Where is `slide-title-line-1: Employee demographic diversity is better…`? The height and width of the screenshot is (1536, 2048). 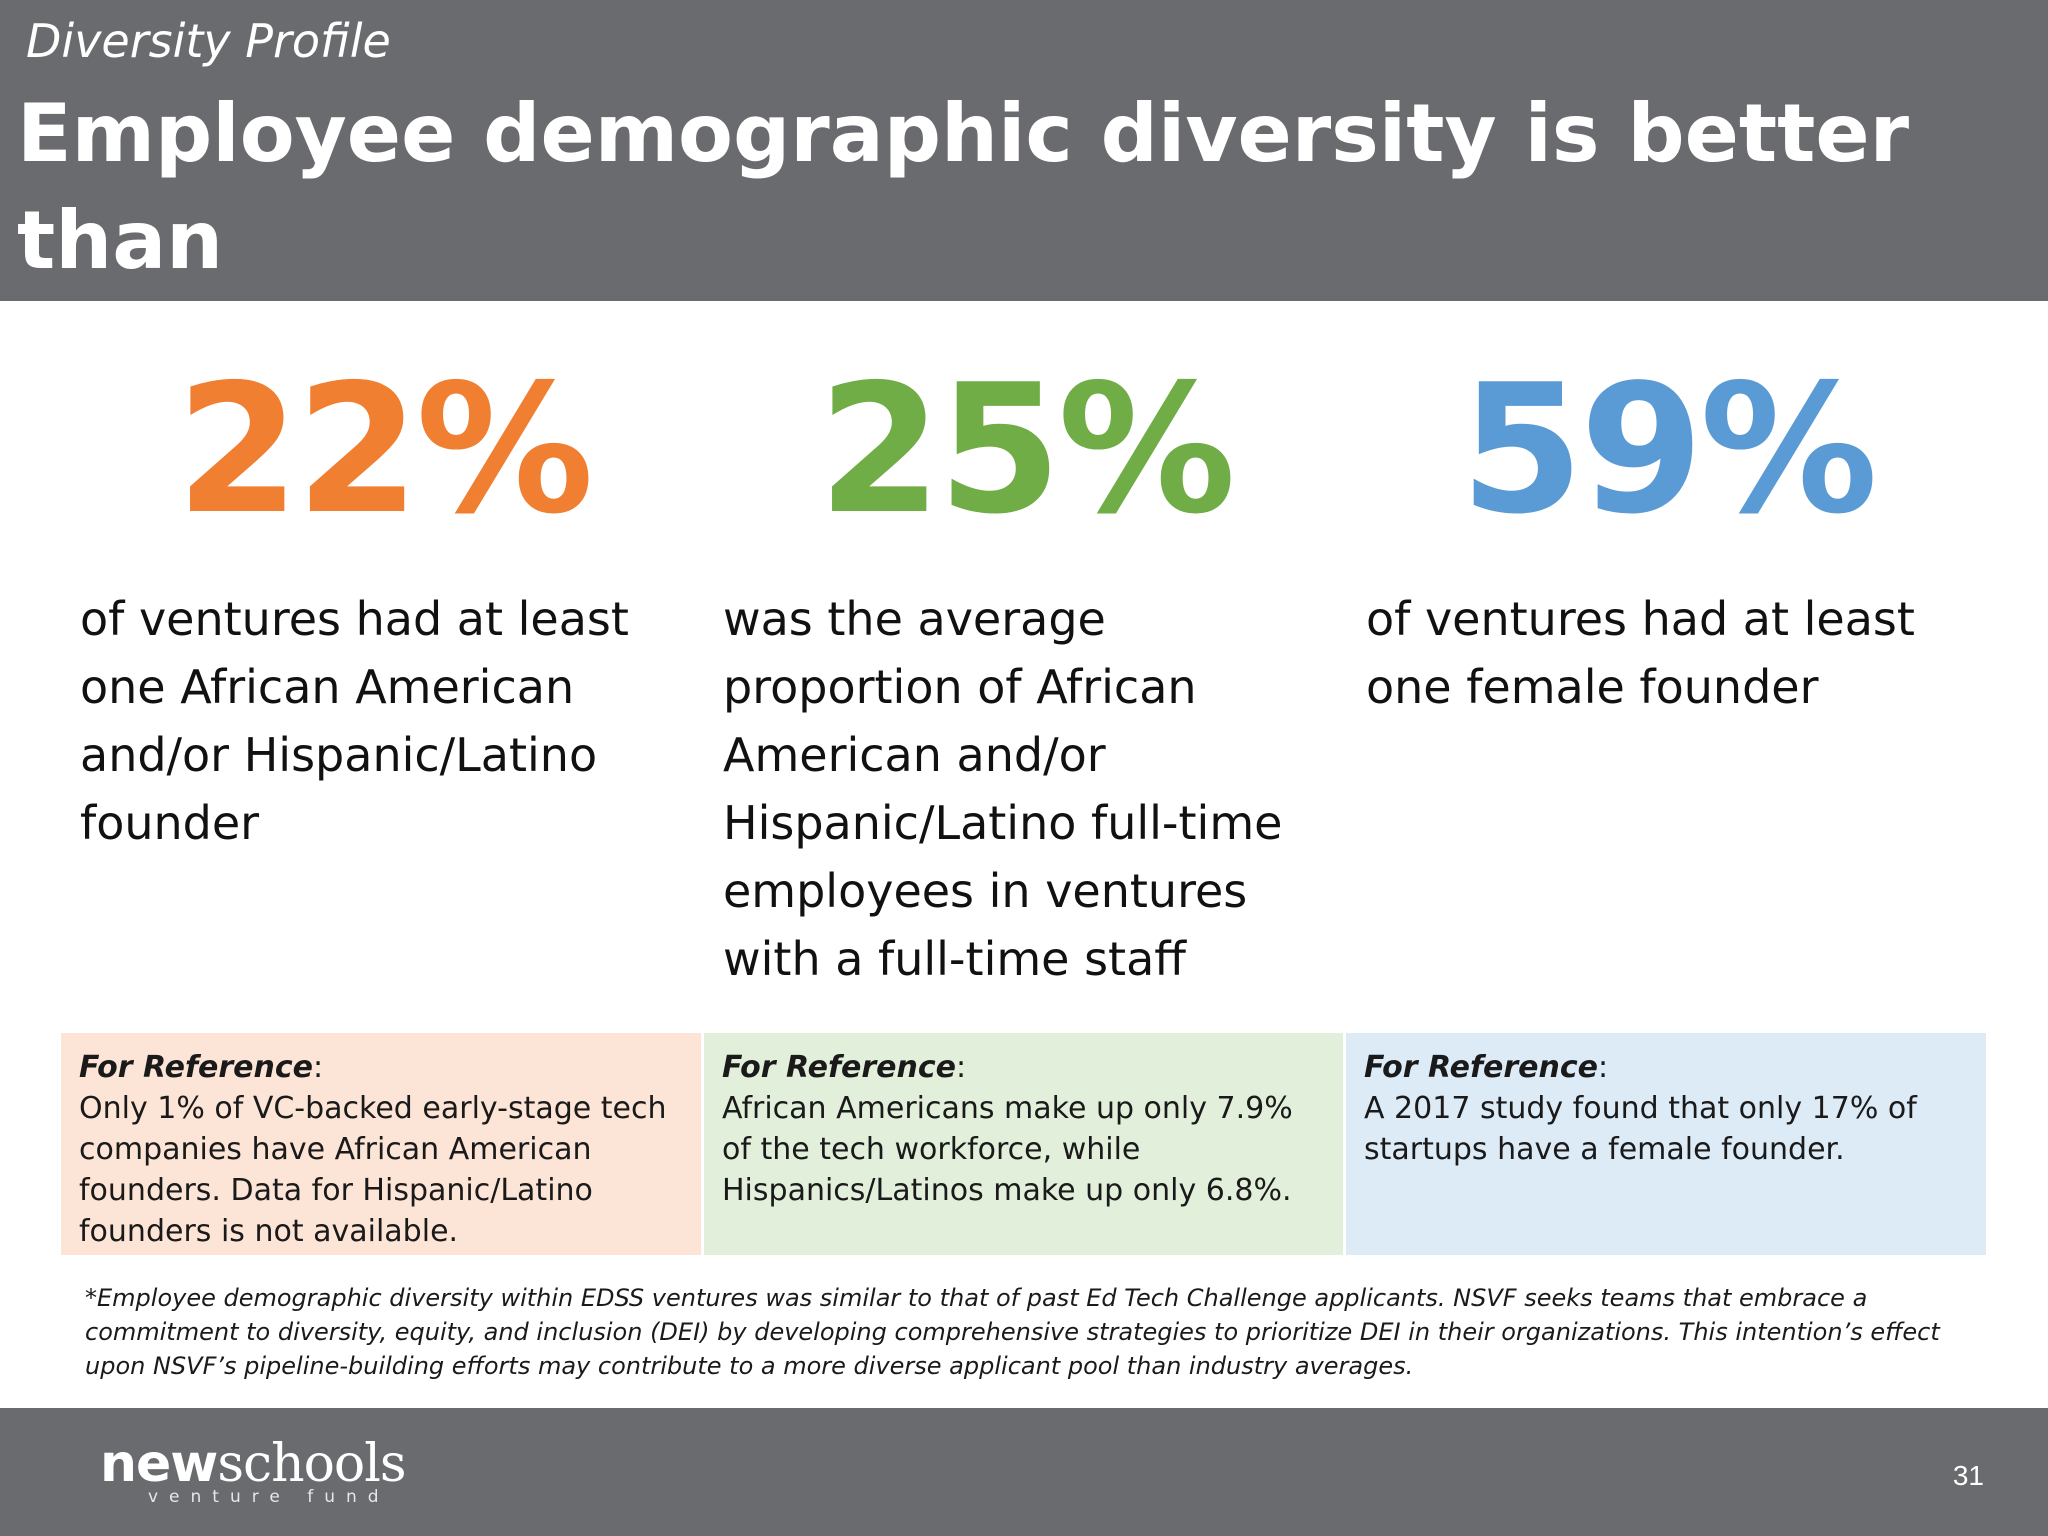
slide-title-line-1: Employee demographic diversity is better… is located at coordinates (963, 187).